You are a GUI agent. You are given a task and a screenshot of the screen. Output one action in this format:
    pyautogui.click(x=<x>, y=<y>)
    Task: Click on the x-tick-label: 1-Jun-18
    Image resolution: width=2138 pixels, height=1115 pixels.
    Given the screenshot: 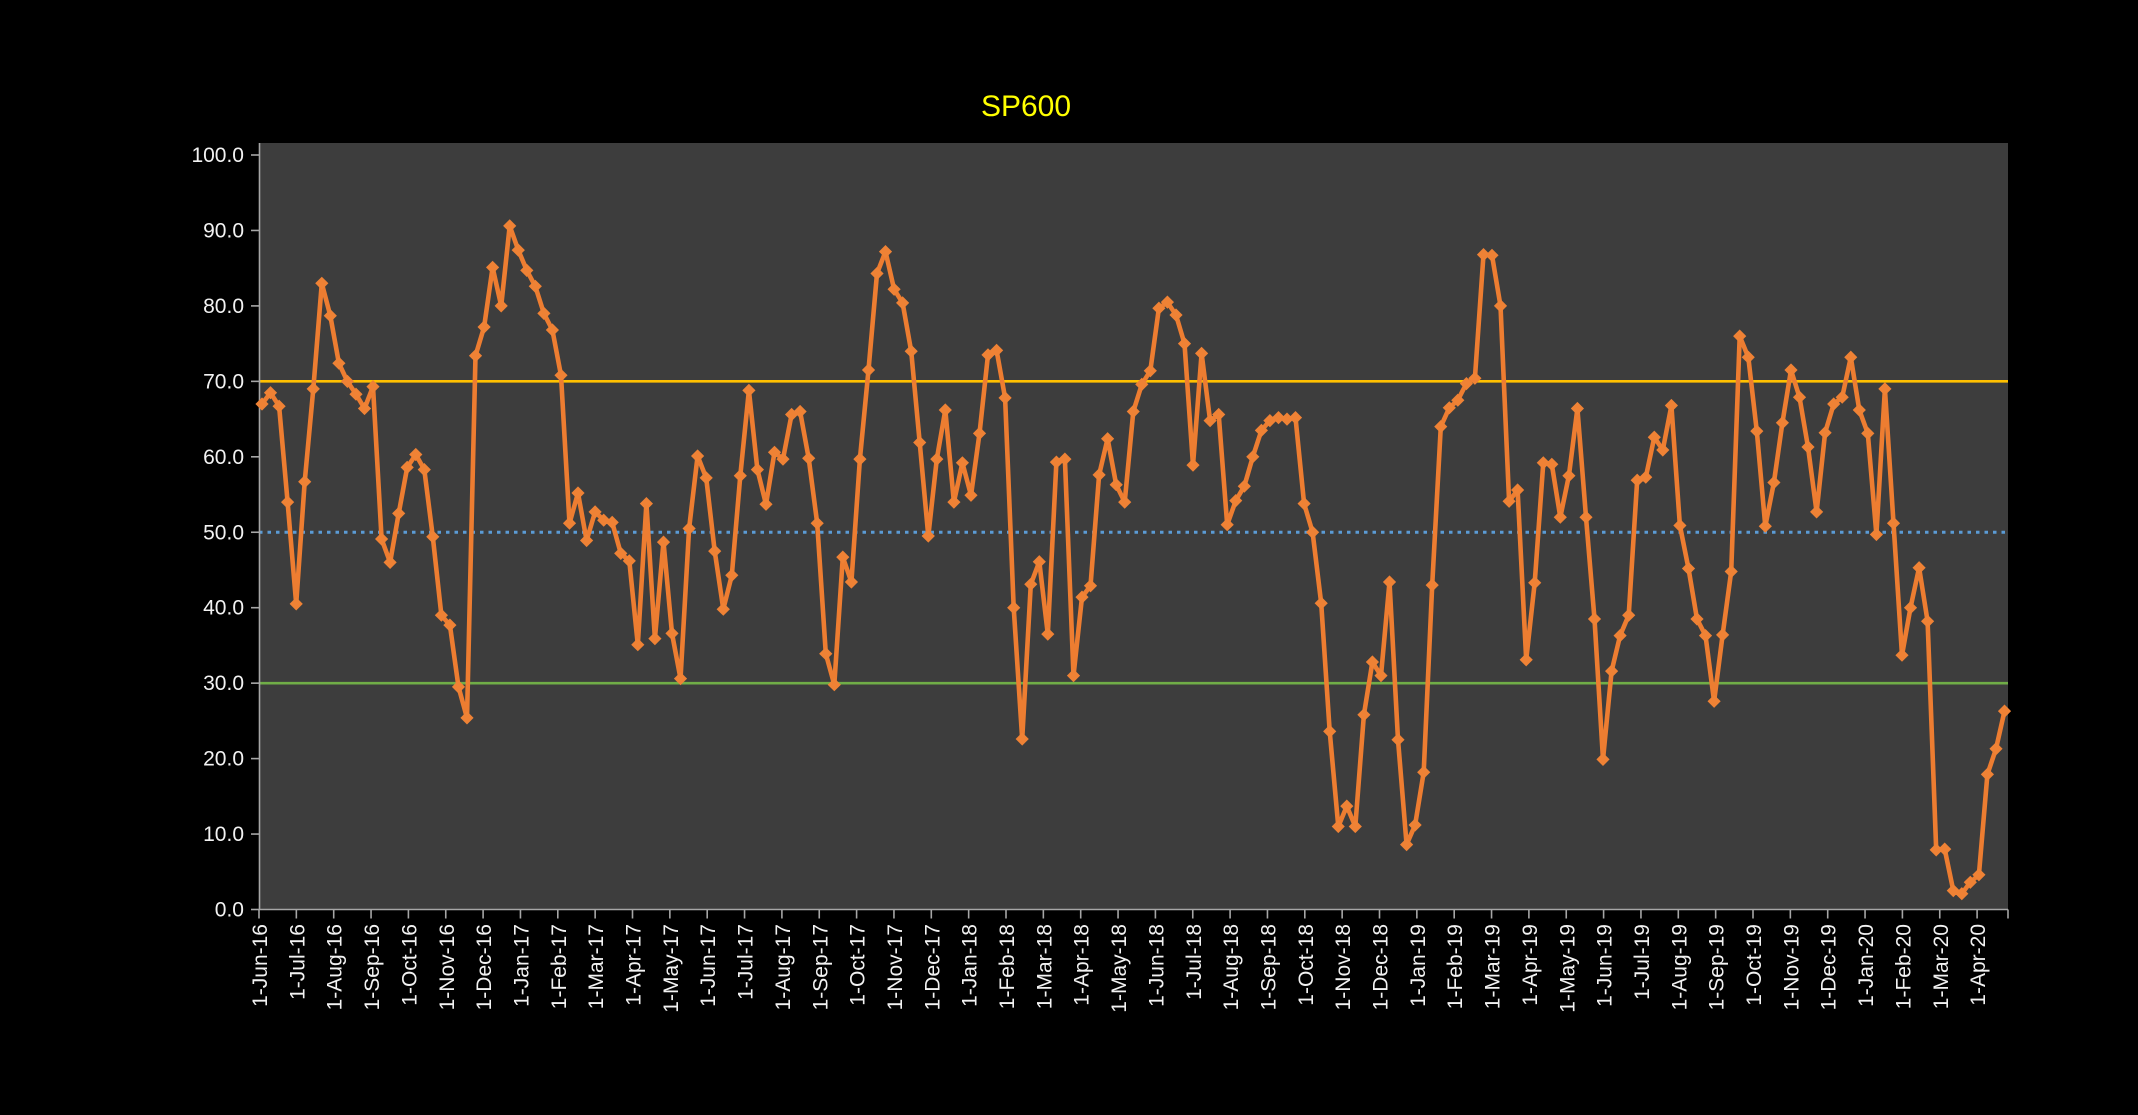 What is the action you would take?
    pyautogui.click(x=1156, y=965)
    